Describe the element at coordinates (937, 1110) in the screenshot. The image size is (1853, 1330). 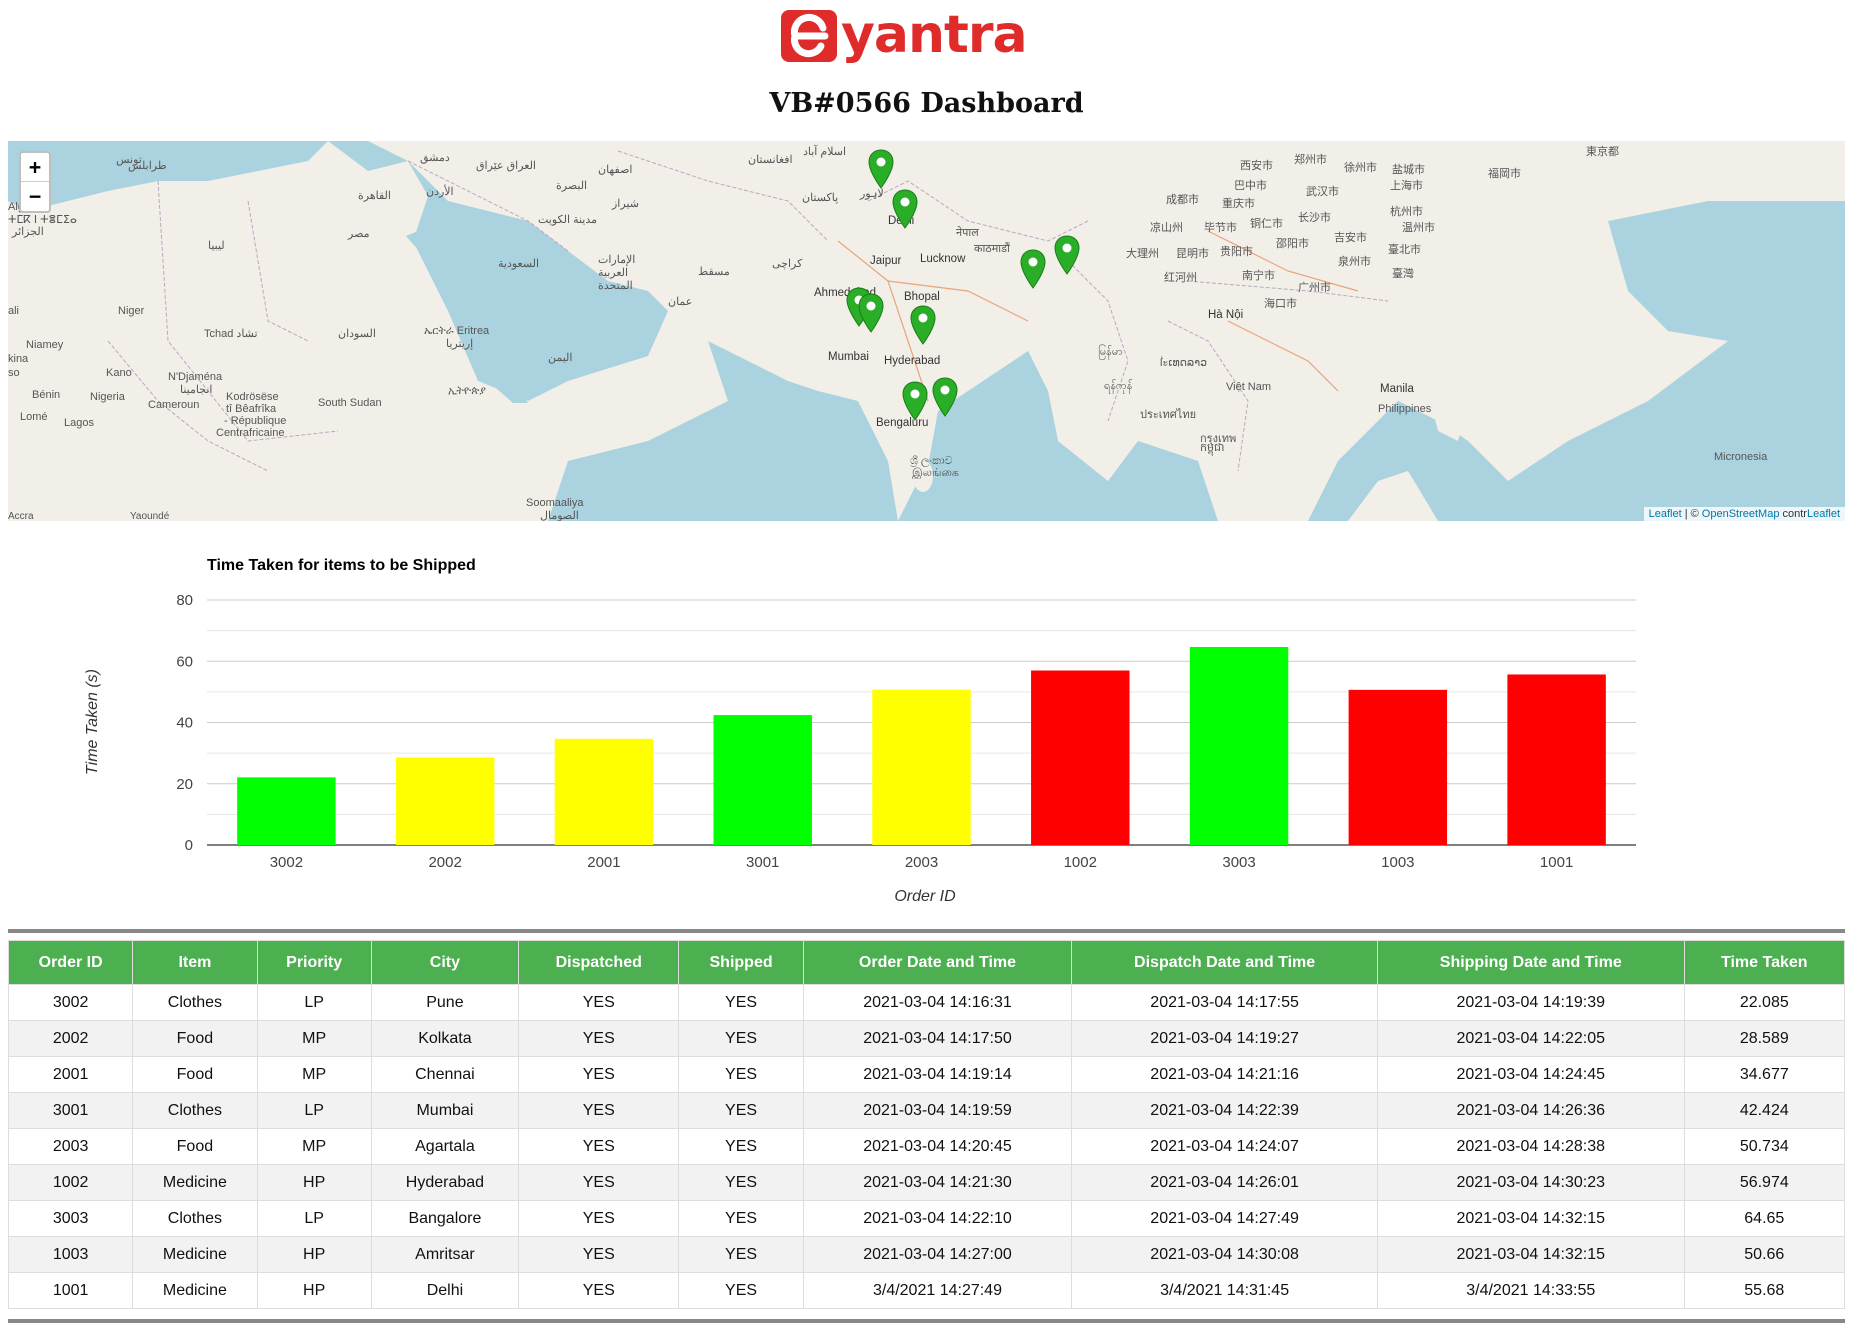
I see `table-cell: 2021-03-04 14:19:59` at that location.